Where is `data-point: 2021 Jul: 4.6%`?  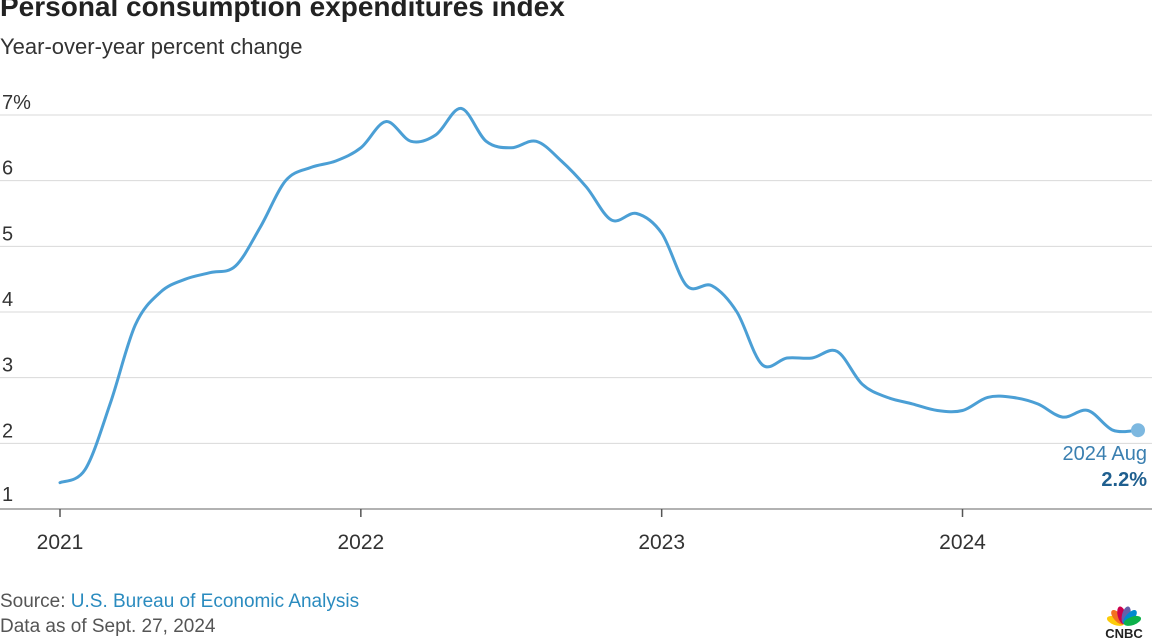
data-point: 2021 Jul: 4.6% is located at coordinates (210, 273).